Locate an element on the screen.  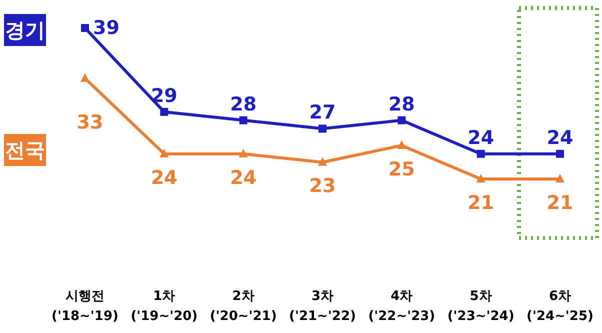
data-label: 23 is located at coordinates (322, 186).